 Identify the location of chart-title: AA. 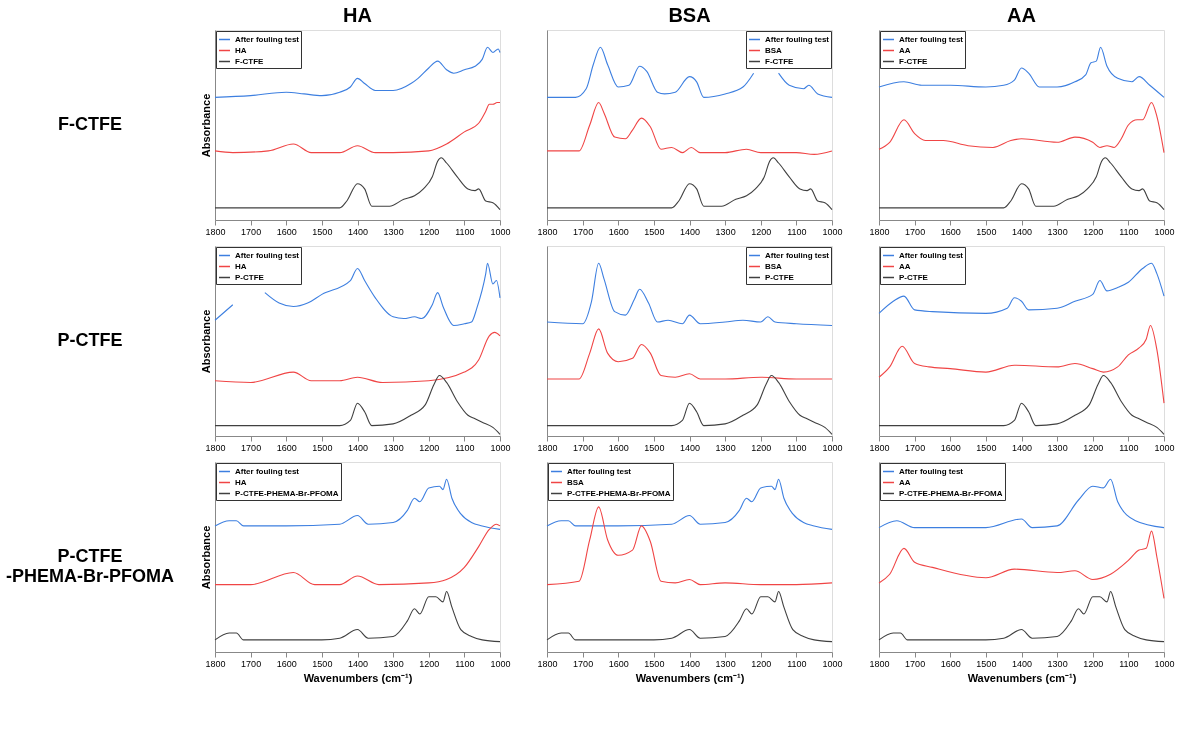
(1021, 15).